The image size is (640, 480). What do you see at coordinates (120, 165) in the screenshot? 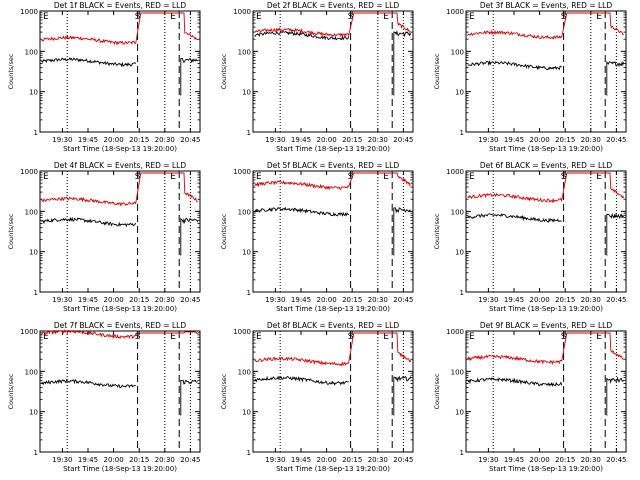
I see `chart-title: Det 4f BLACK = Events, RED = LLD` at bounding box center [120, 165].